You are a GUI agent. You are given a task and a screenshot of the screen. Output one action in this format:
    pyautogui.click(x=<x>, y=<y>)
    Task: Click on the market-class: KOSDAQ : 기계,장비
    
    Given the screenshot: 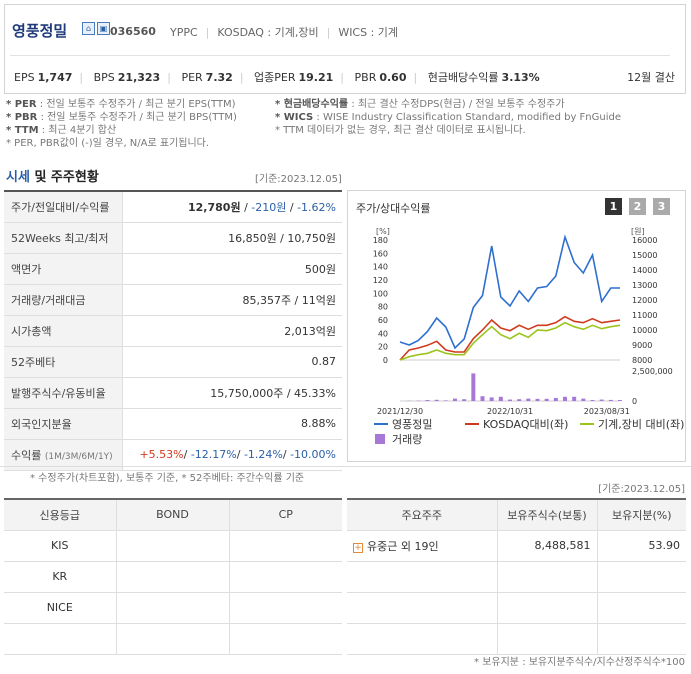 What is the action you would take?
    pyautogui.click(x=268, y=32)
    